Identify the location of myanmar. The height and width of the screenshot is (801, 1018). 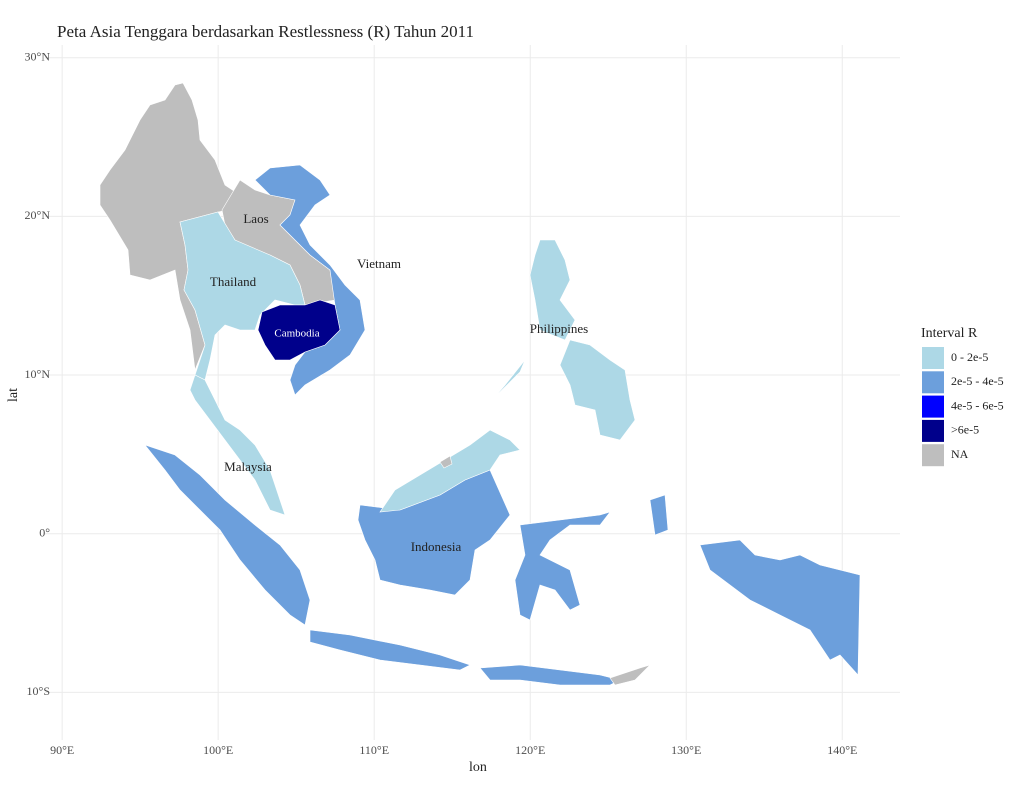
(170, 226).